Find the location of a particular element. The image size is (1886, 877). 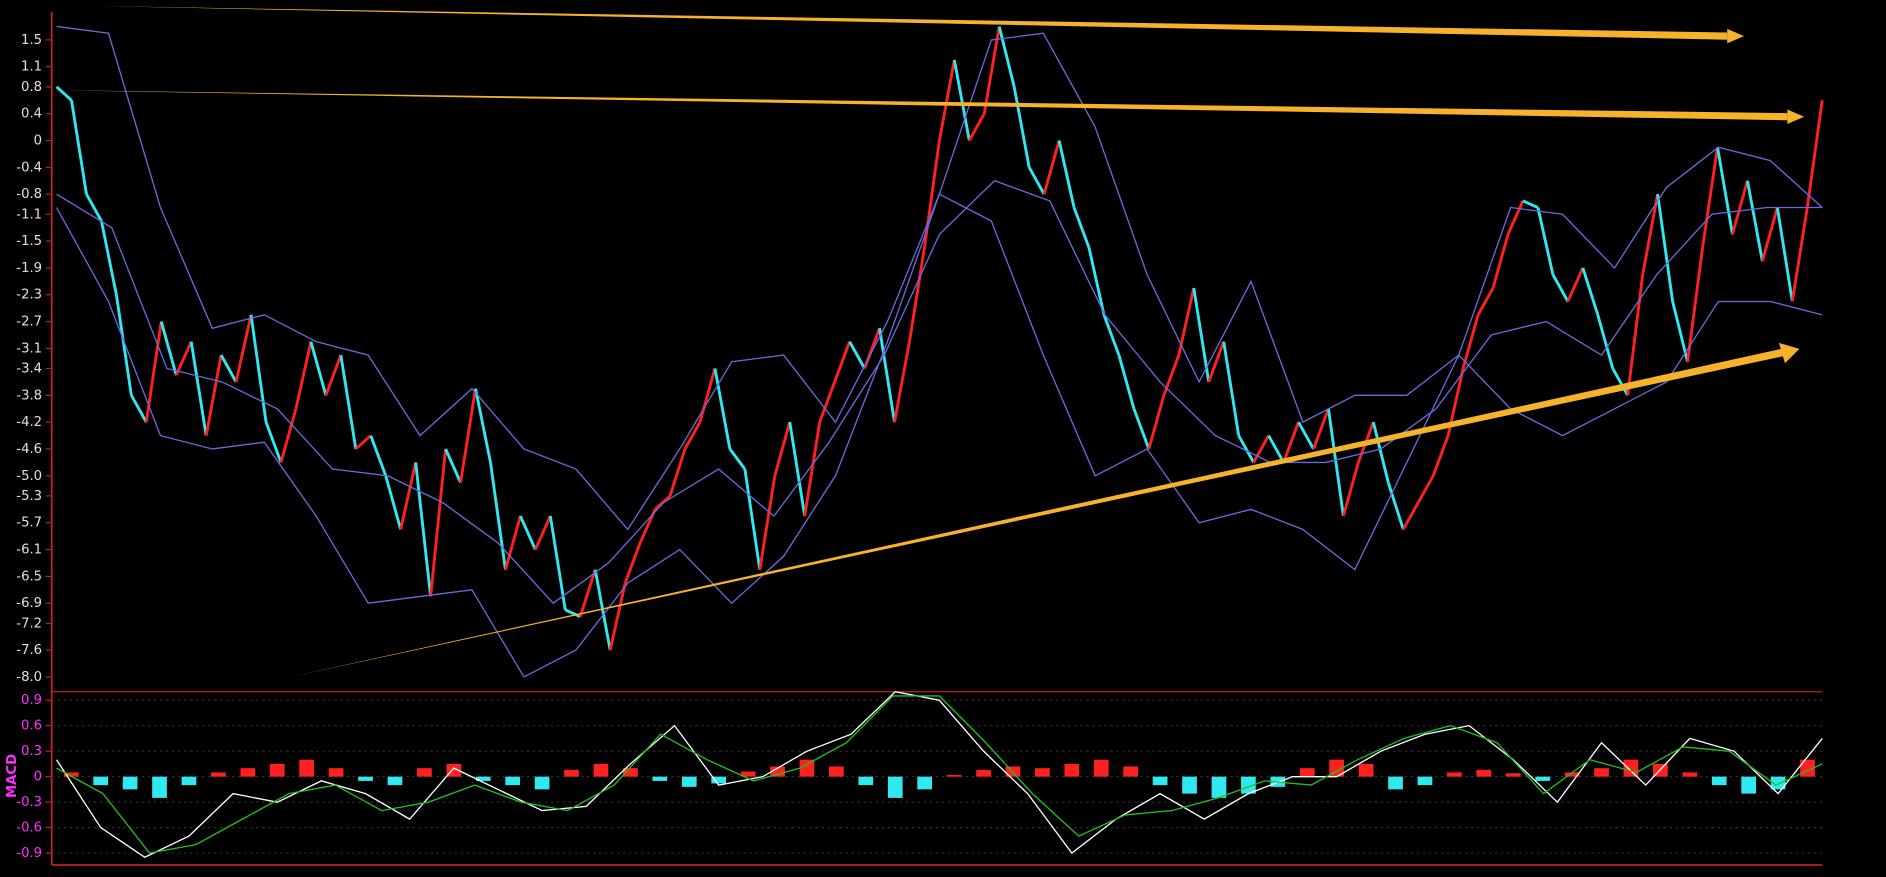

y-tick-label: -4.2 is located at coordinates (29, 422).